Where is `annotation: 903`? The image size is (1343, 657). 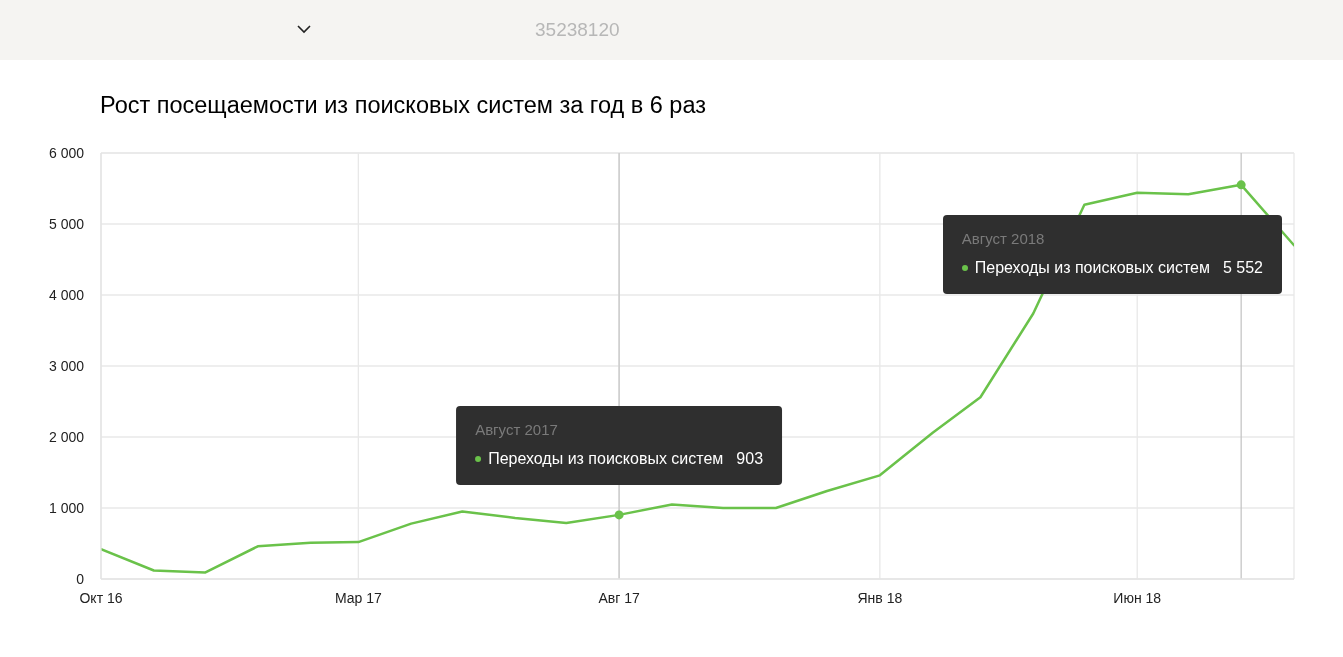 annotation: 903 is located at coordinates (750, 458).